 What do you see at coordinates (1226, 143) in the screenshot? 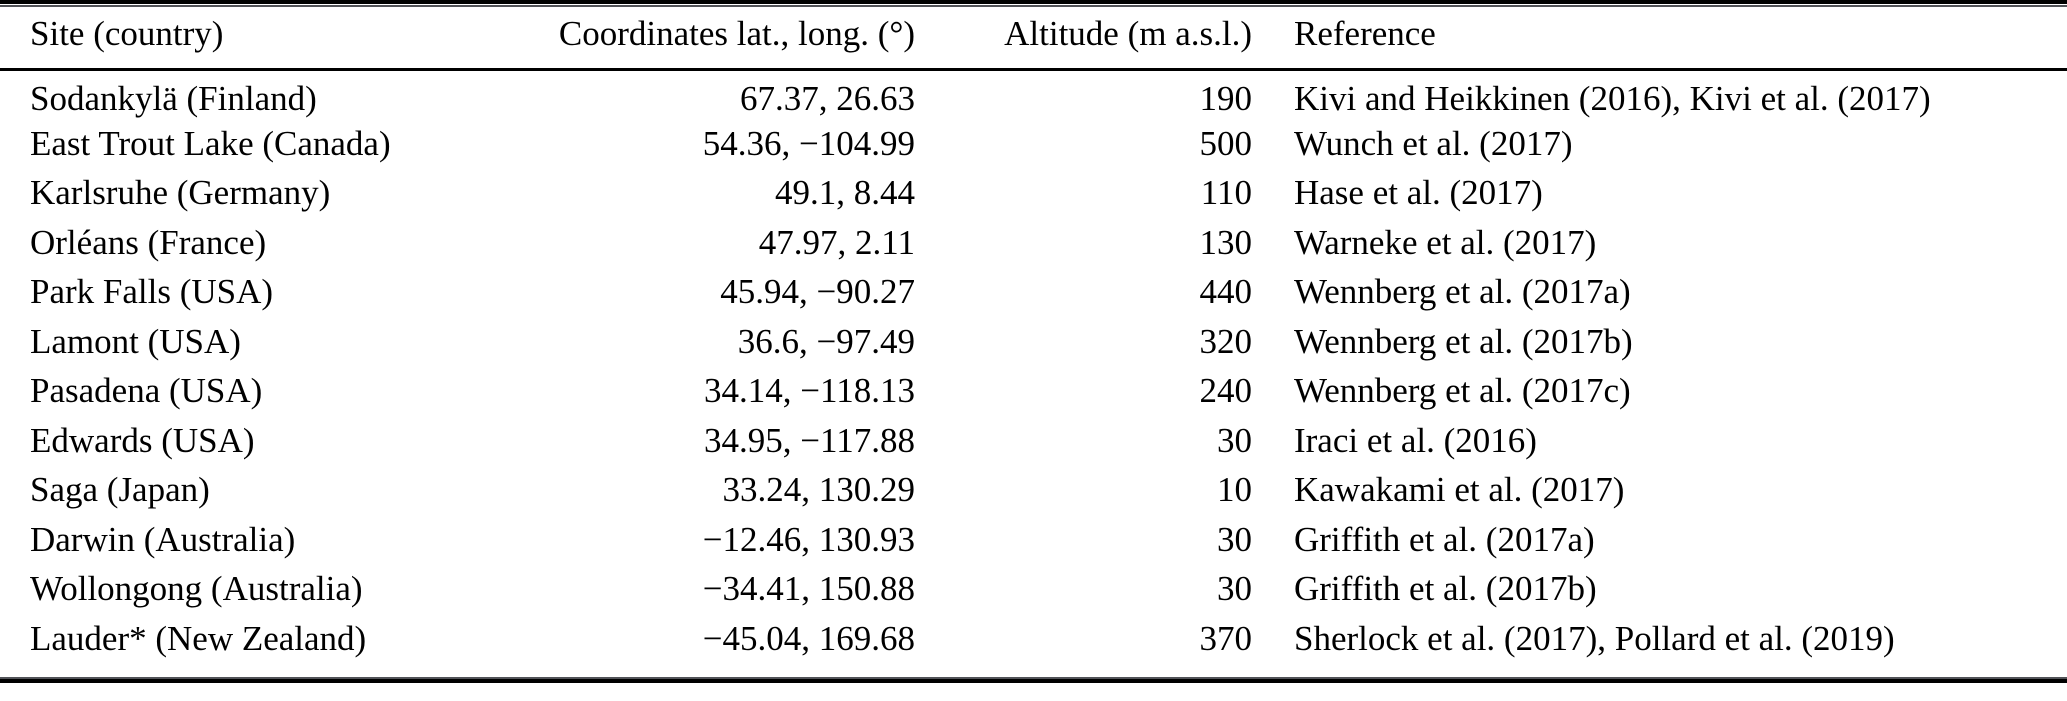
I see `altitude-cell: 500` at bounding box center [1226, 143].